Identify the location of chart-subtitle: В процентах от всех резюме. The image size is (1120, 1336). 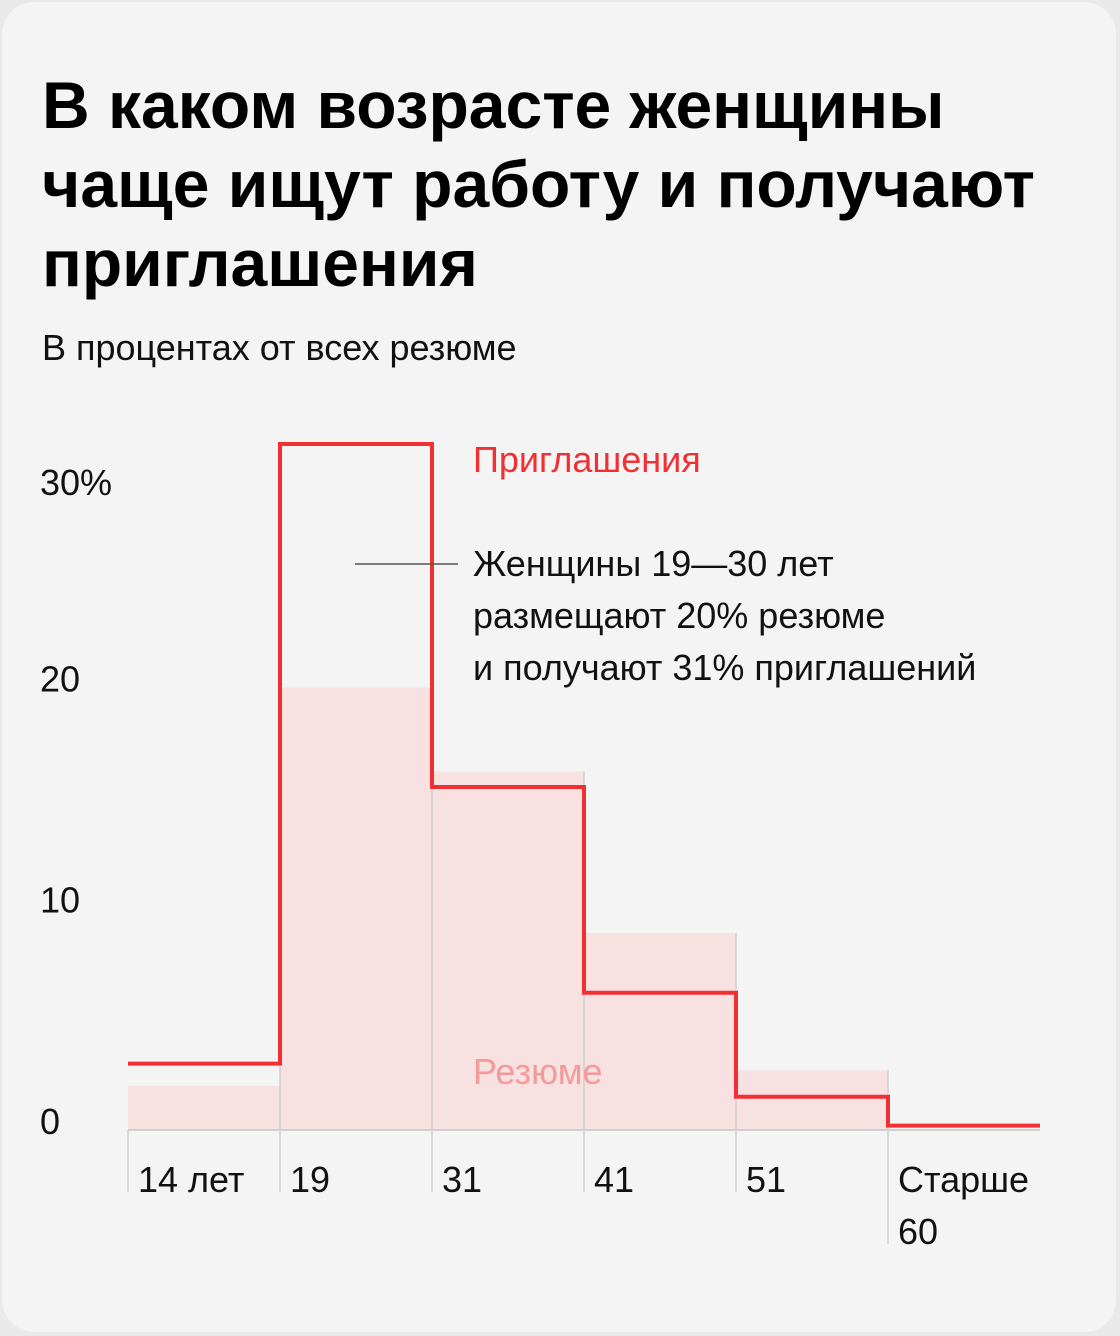
(279, 347).